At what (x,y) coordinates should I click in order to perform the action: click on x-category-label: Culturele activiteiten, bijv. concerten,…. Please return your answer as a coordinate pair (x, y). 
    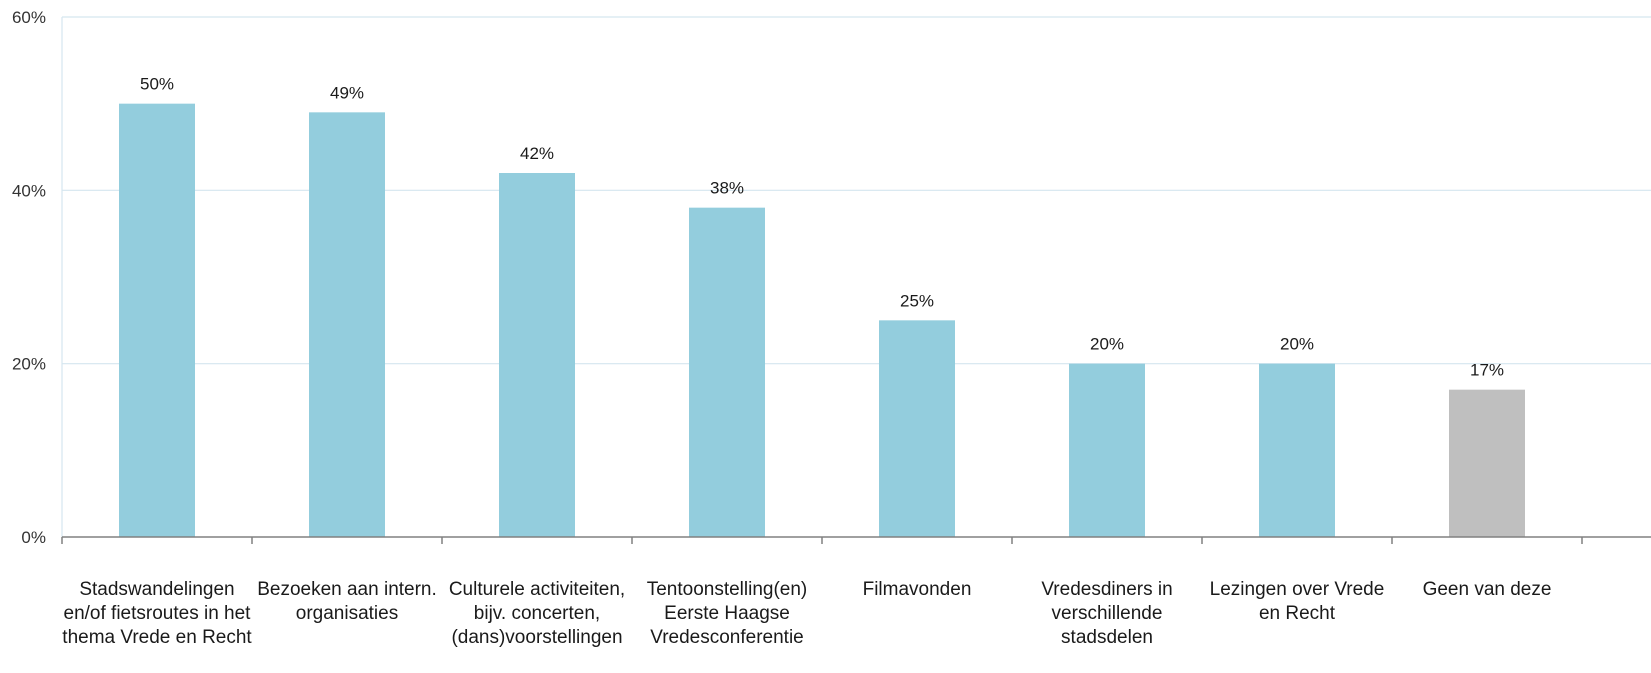
    Looking at the image, I should click on (537, 613).